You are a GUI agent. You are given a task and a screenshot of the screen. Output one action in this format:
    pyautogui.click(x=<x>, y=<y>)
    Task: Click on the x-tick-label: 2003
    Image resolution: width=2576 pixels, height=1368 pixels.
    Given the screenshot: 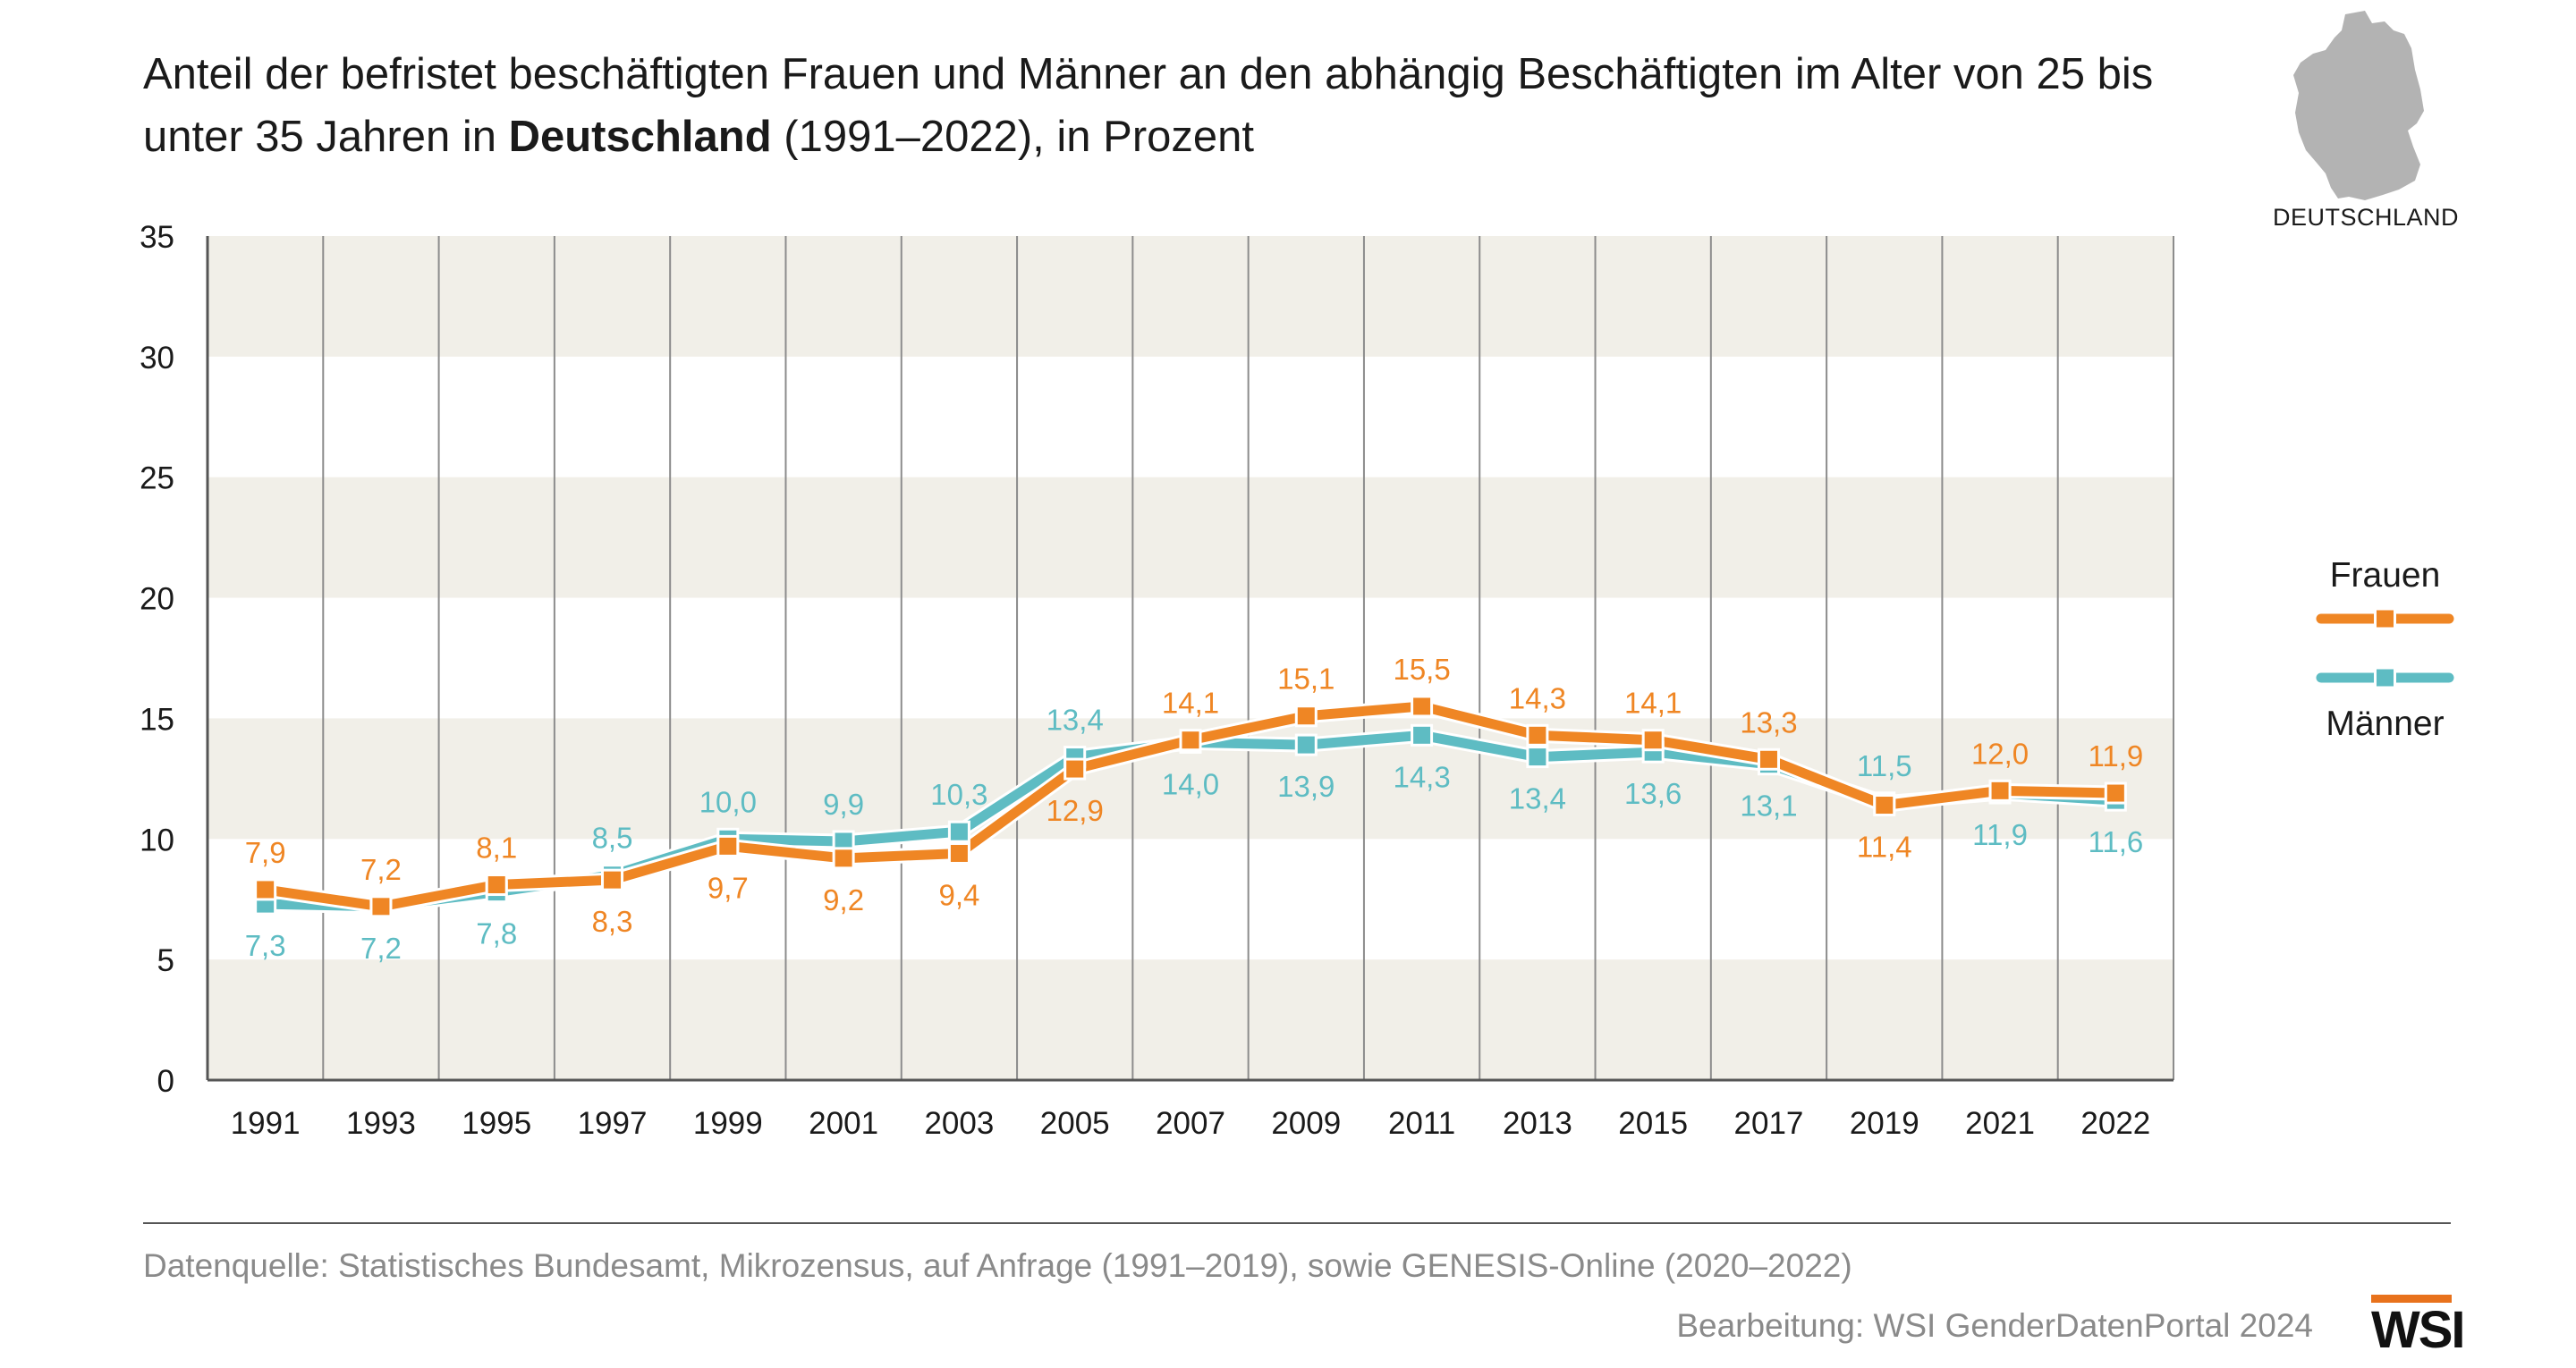 What is the action you would take?
    pyautogui.click(x=959, y=1123)
    